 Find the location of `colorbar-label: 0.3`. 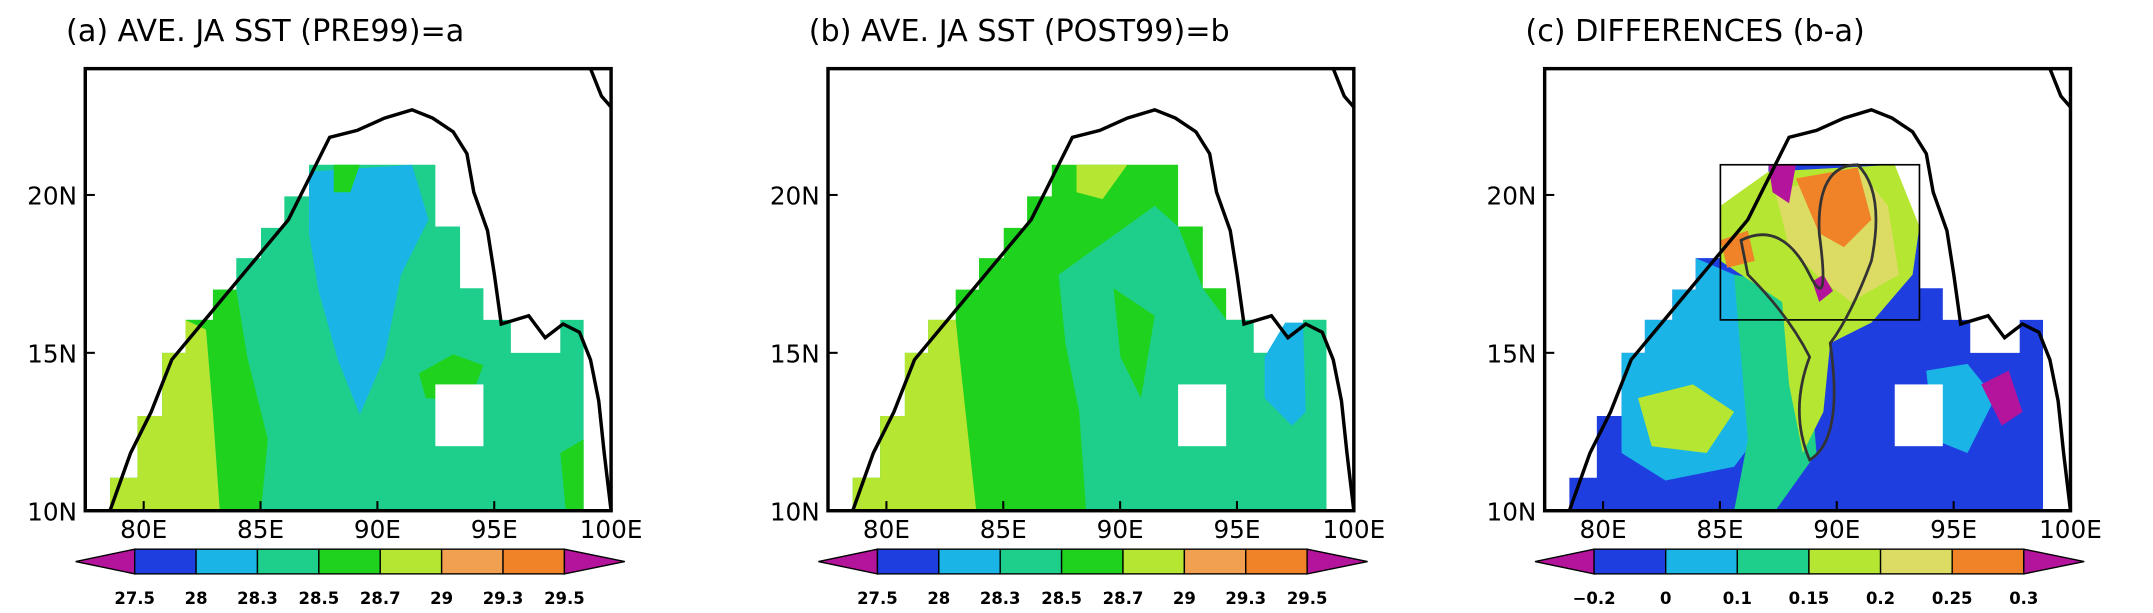

colorbar-label: 0.3 is located at coordinates (2023, 598).